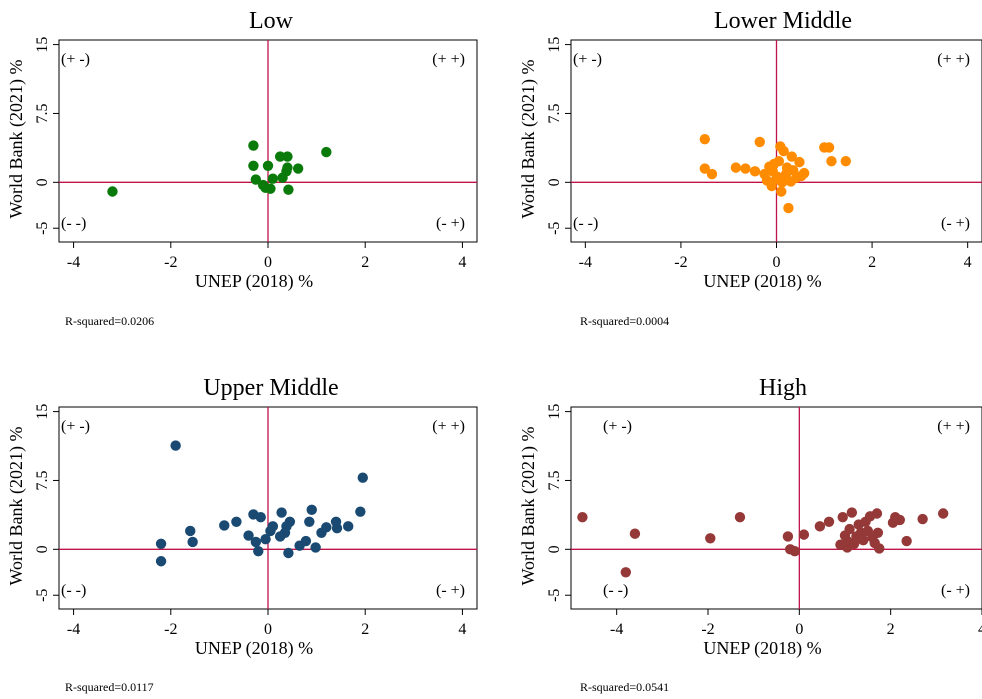 This screenshot has height=699, width=982. I want to click on r-squared-note: R-squared=0.0004, so click(624, 321).